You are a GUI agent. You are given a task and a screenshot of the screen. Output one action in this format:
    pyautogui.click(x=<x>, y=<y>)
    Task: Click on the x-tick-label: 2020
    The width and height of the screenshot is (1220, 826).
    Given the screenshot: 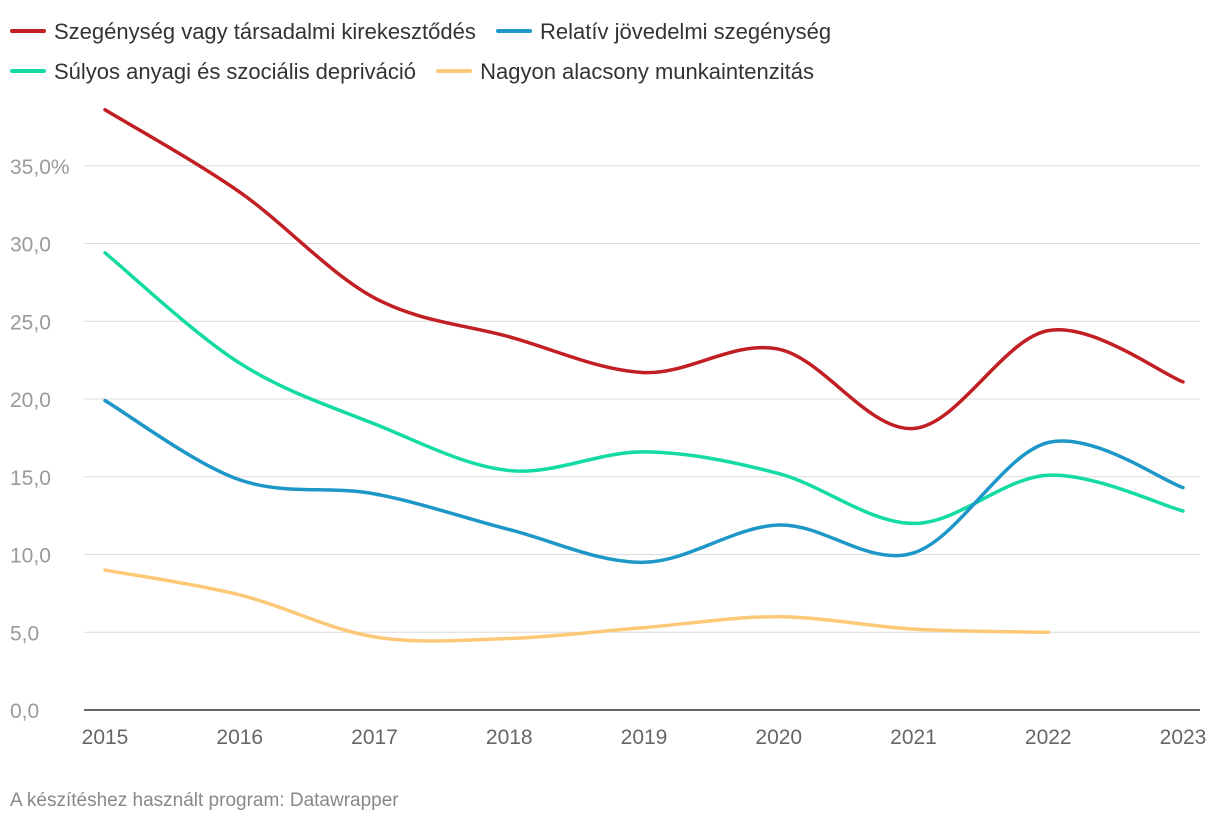 What is the action you would take?
    pyautogui.click(x=778, y=737)
    